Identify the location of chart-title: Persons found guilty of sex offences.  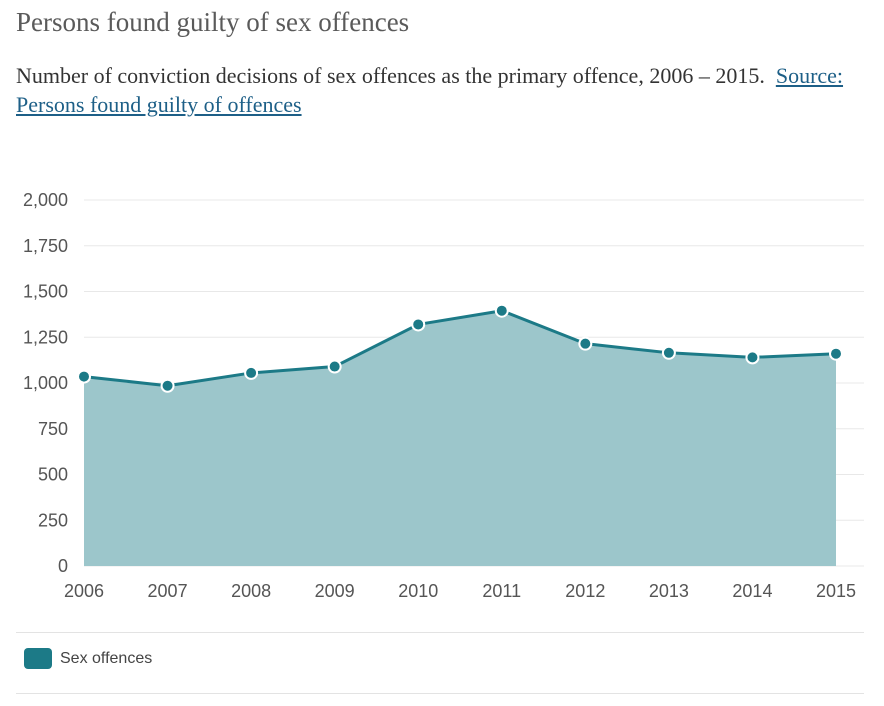
(213, 22).